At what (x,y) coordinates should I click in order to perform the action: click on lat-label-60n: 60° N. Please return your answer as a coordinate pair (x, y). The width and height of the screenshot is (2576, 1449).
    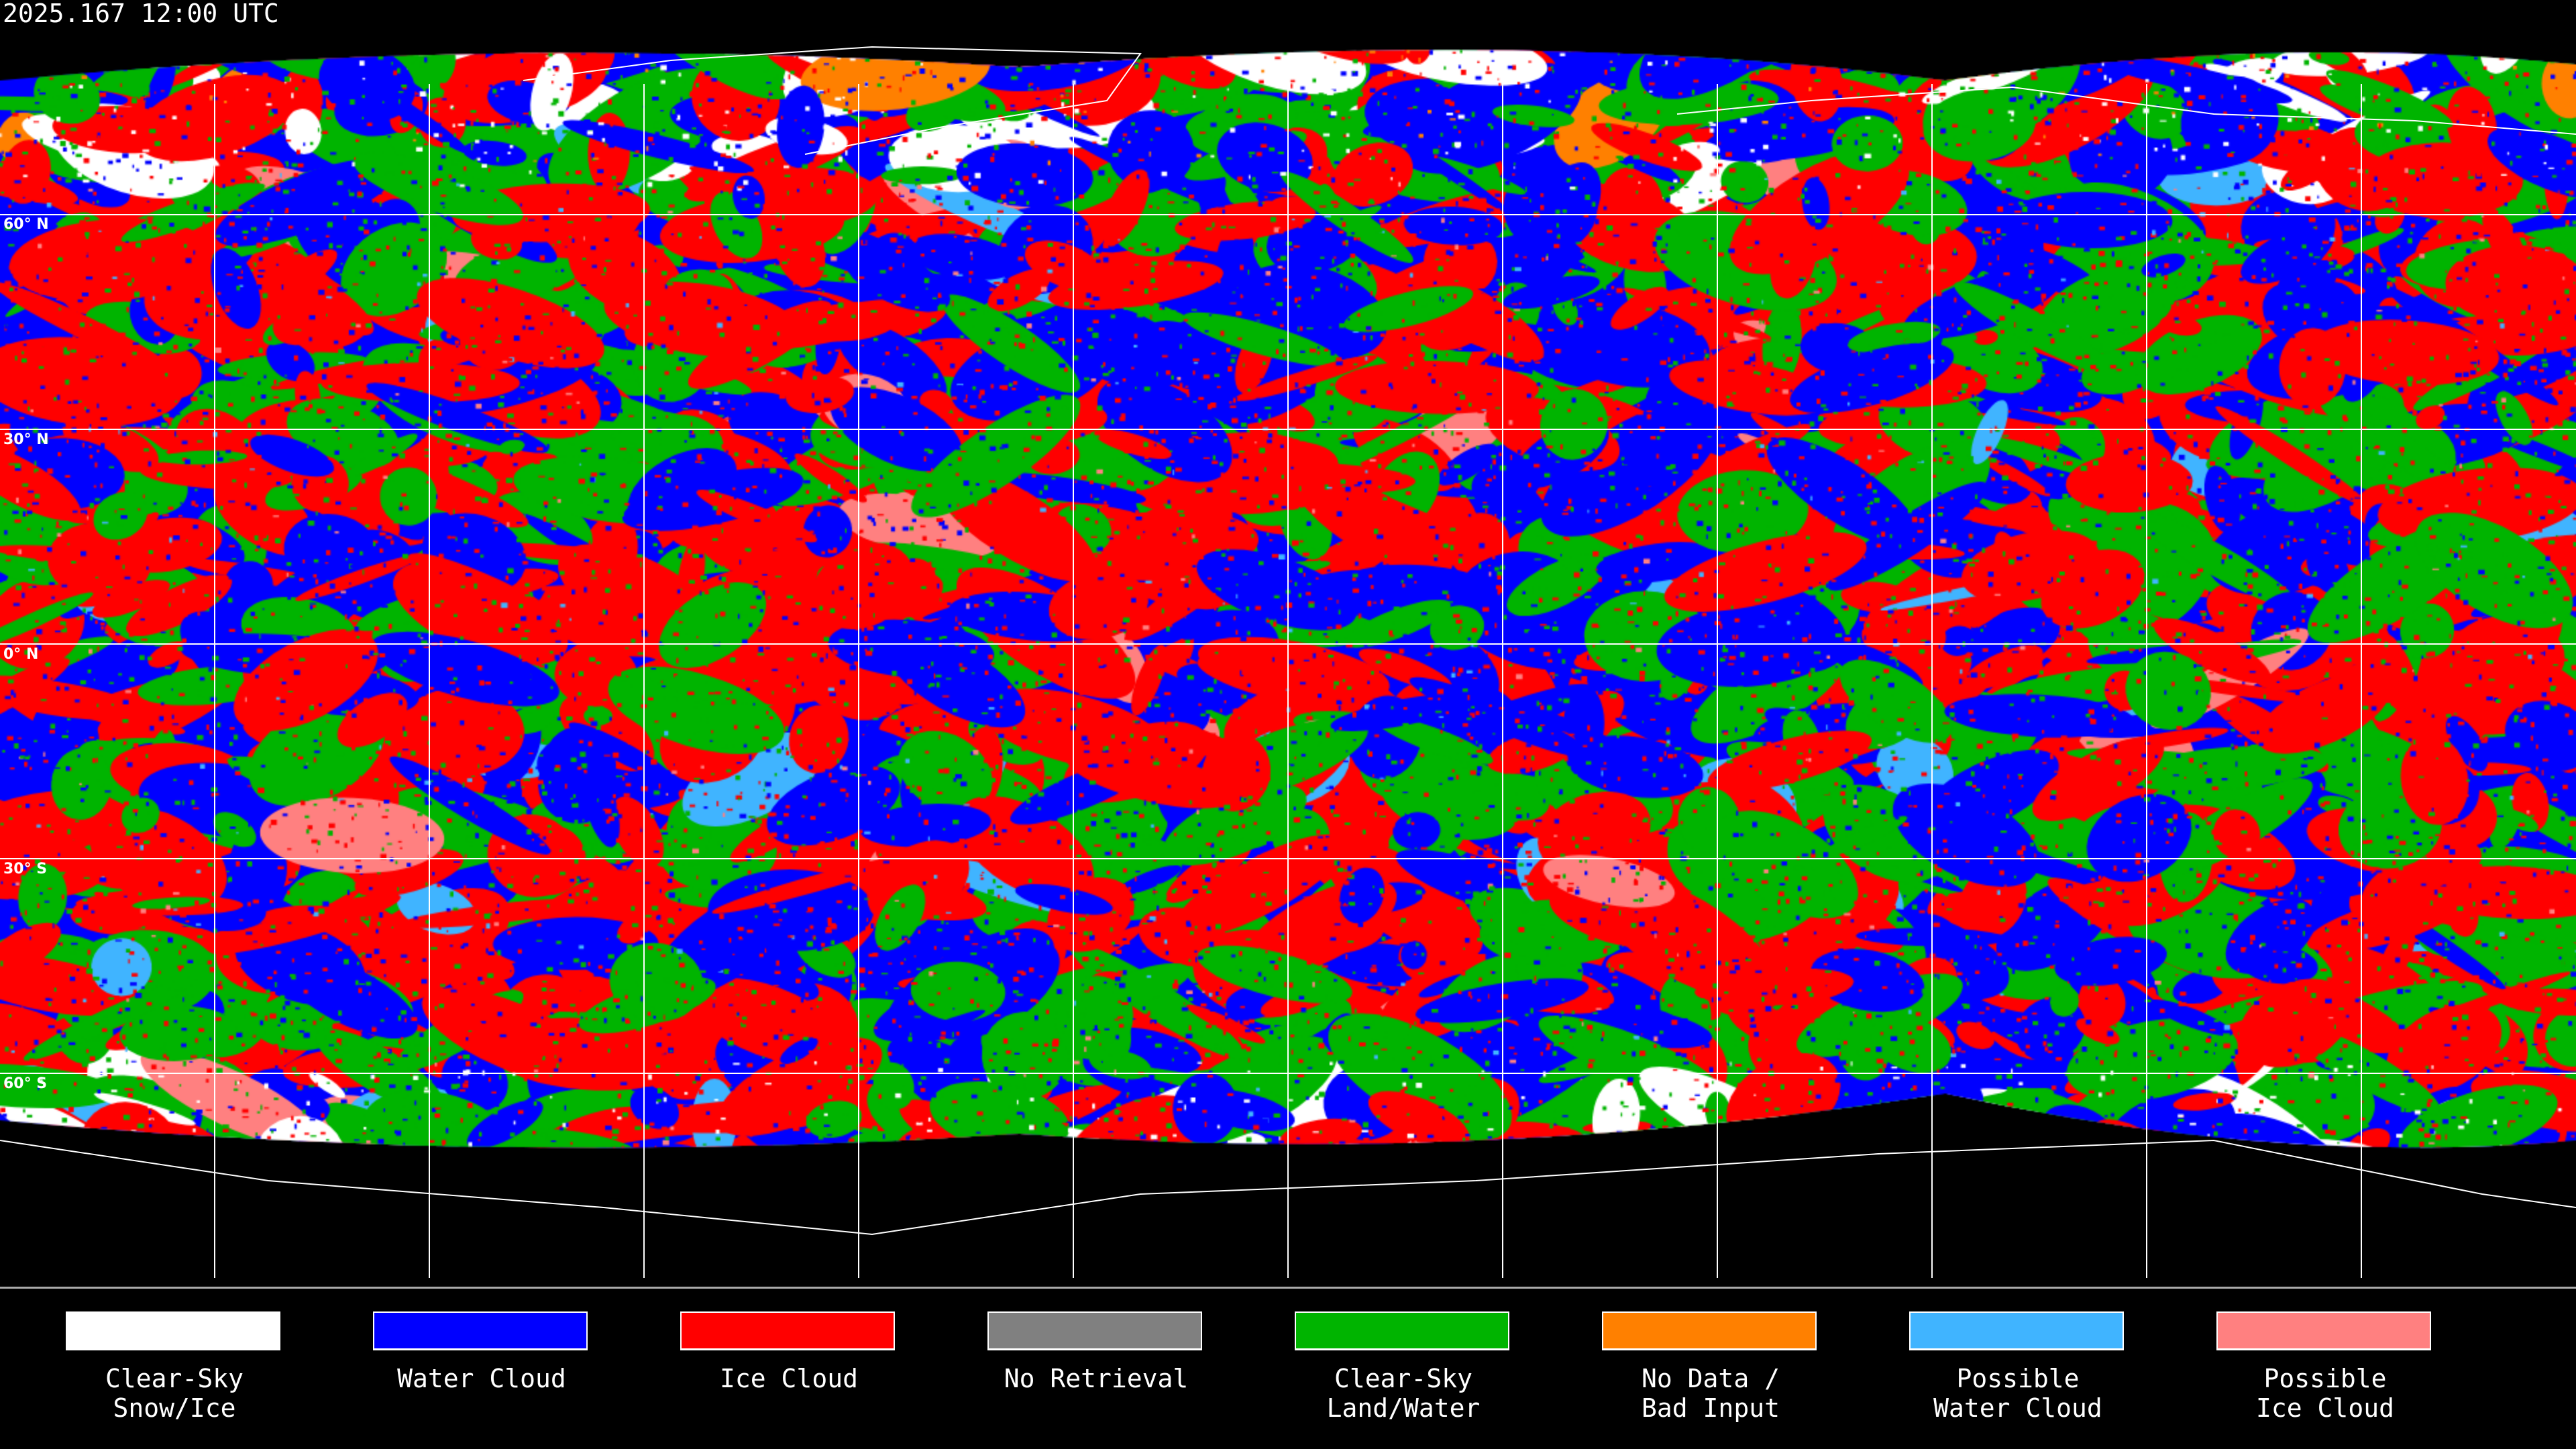
    Looking at the image, I should click on (26, 224).